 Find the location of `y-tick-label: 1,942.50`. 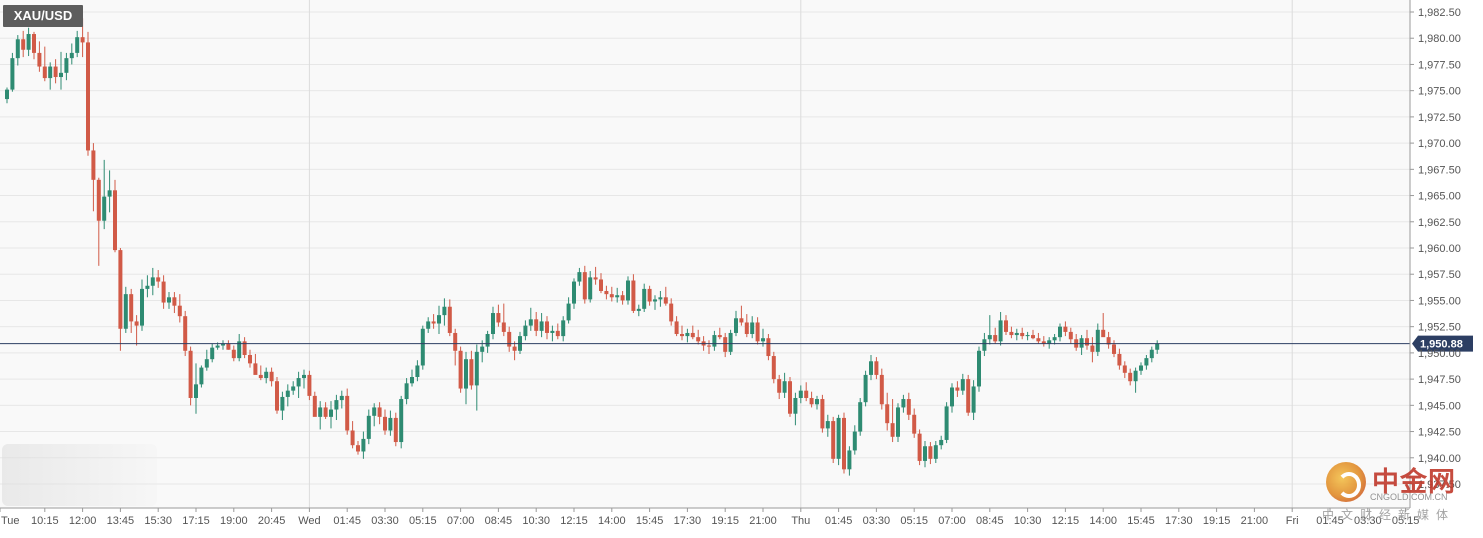

y-tick-label: 1,942.50 is located at coordinates (1439, 433).